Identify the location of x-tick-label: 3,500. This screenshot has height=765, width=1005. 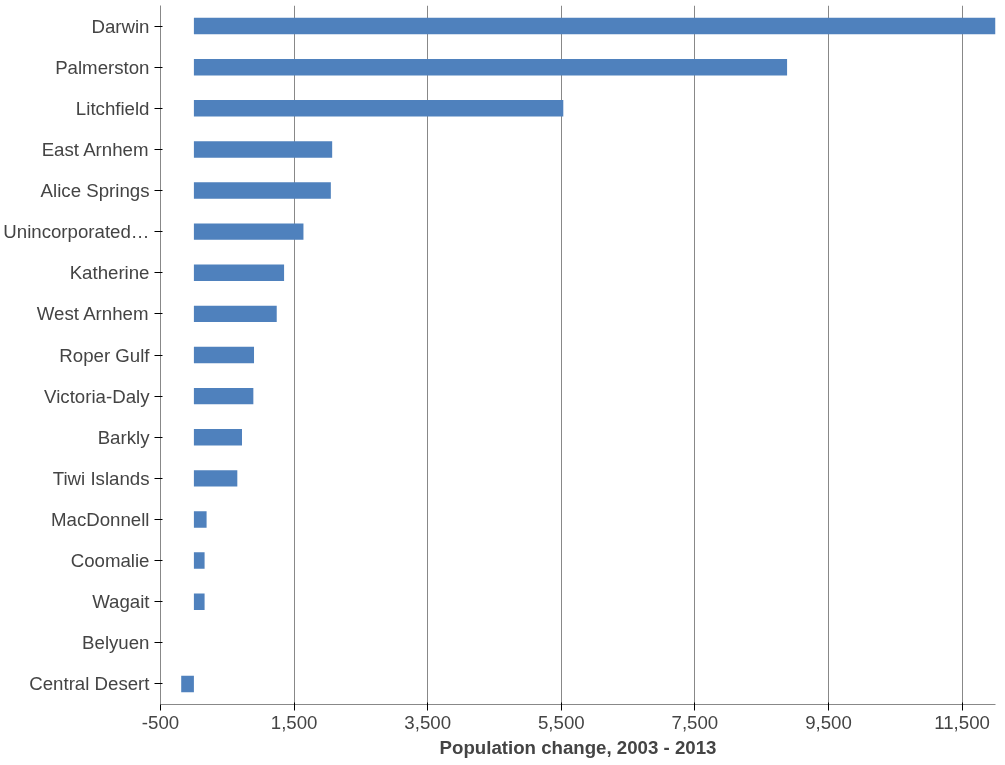
(428, 722).